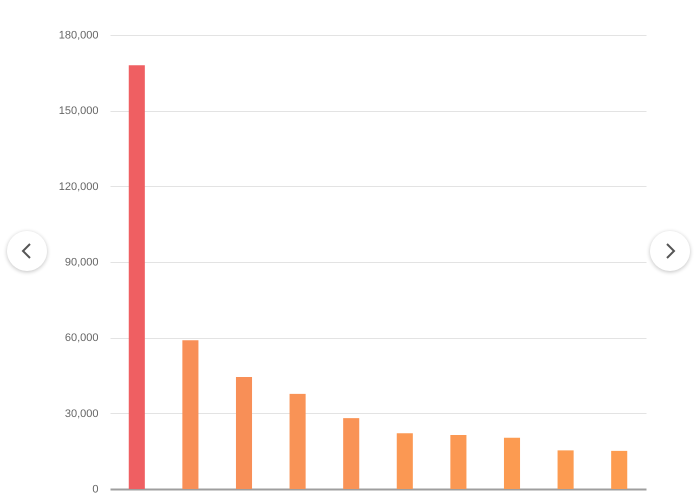 This screenshot has width=700, height=500. Describe the element at coordinates (78, 186) in the screenshot. I see `y-tick-label: 120,000` at that location.